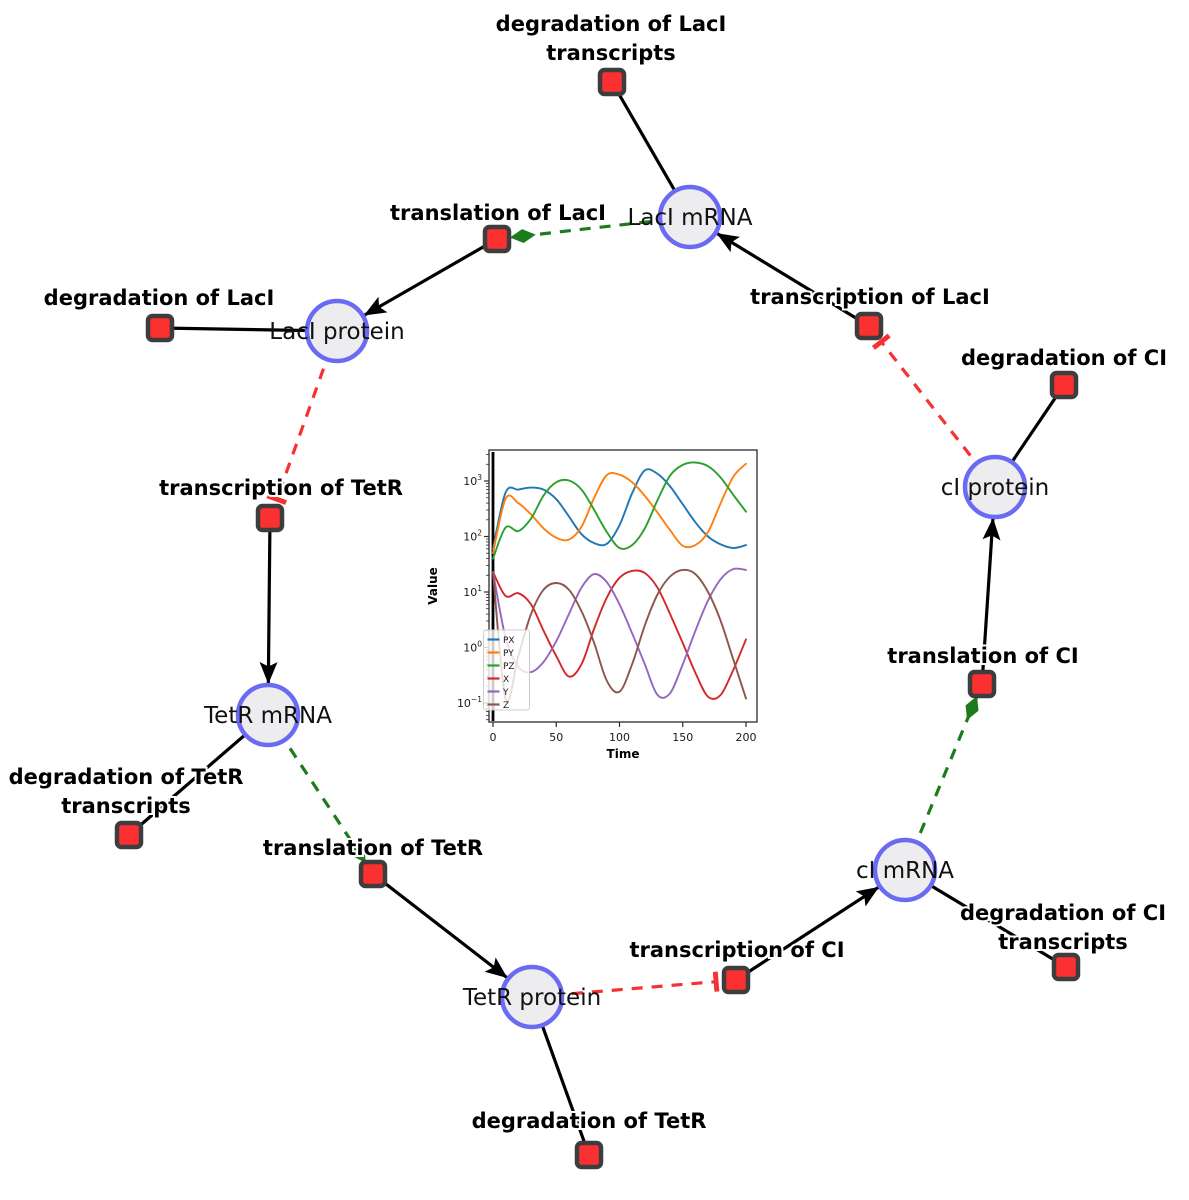 The image size is (1189, 1200). I want to click on legend-label-PY: PY, so click(508, 654).